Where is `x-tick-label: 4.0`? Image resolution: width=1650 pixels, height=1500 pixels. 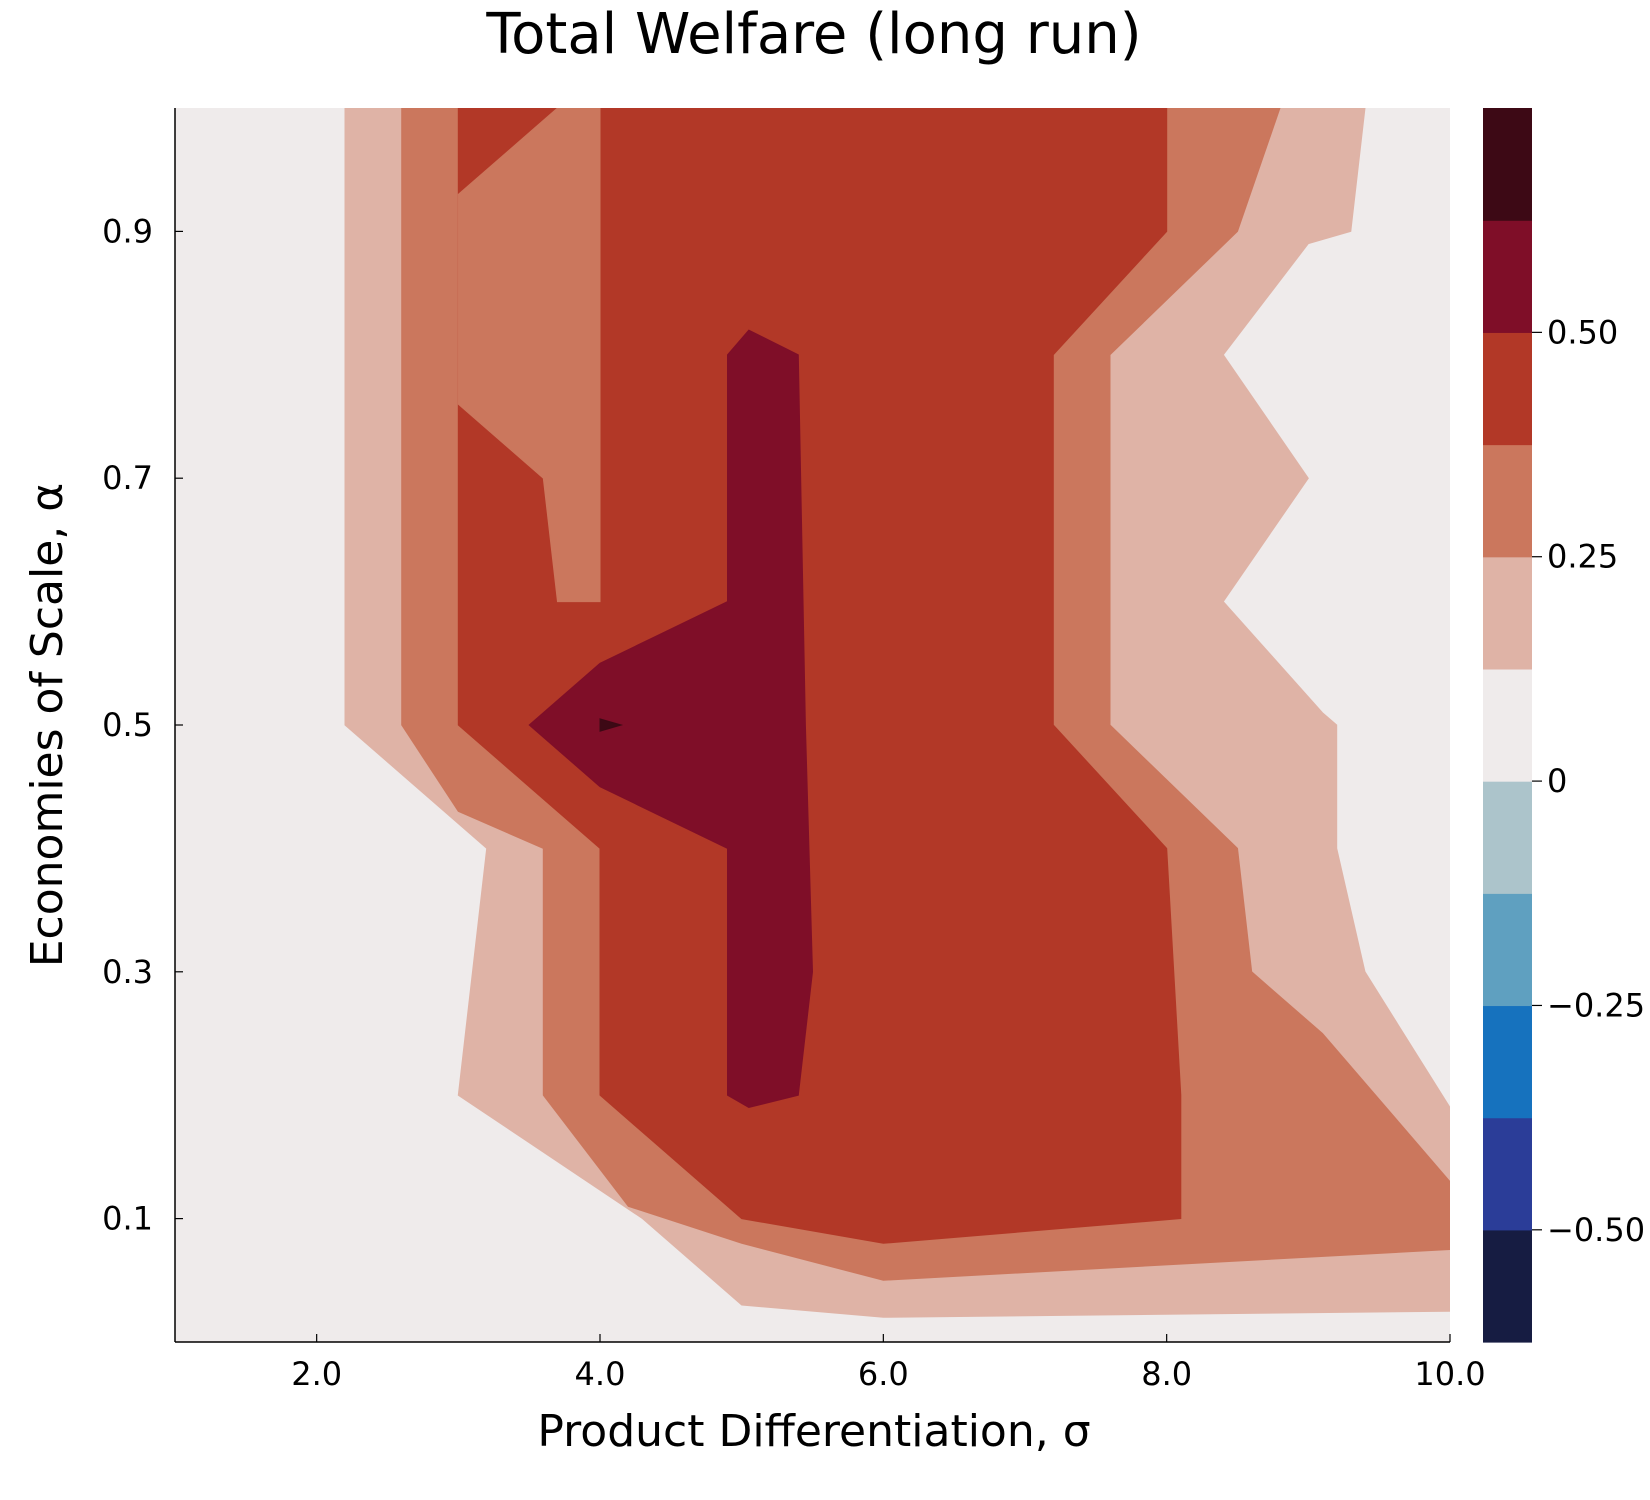
x-tick-label: 4.0 is located at coordinates (600, 1374).